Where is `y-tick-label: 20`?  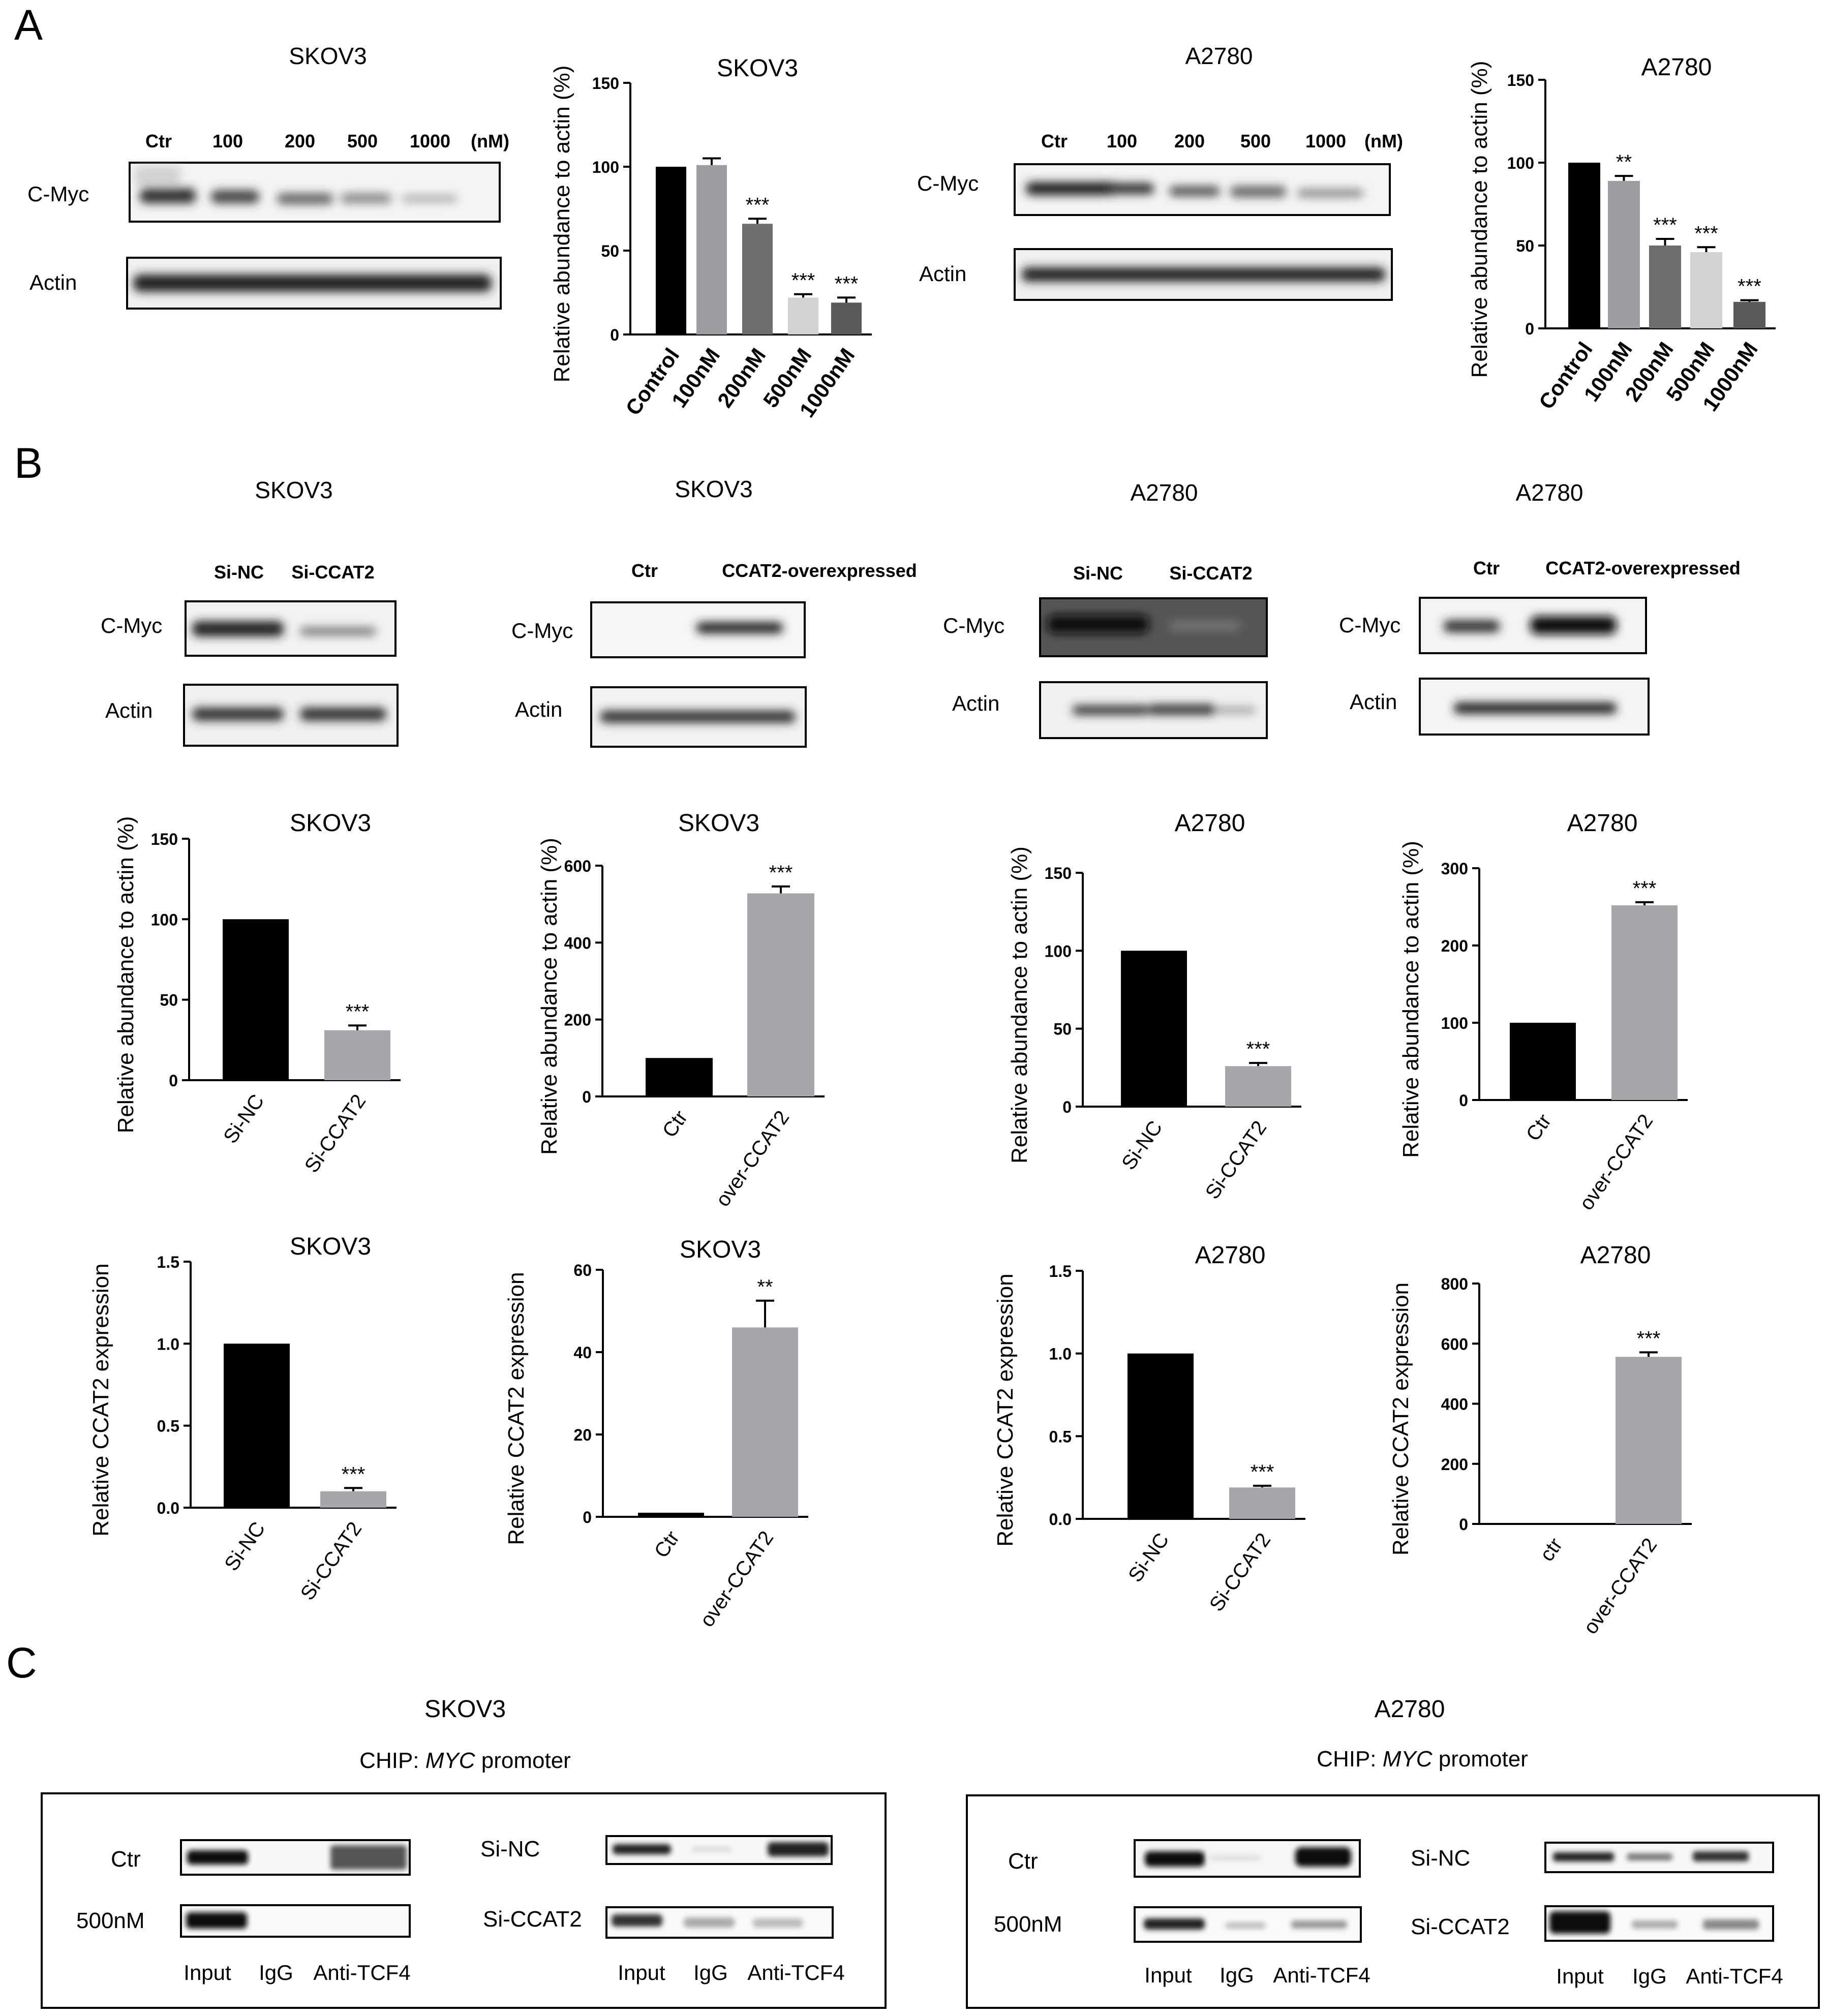
y-tick-label: 20 is located at coordinates (582, 1435).